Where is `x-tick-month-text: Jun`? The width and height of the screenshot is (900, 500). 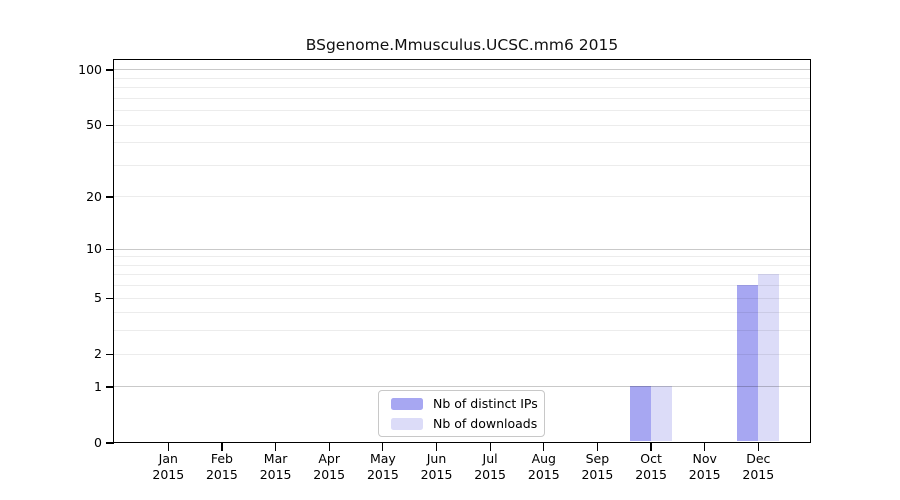 x-tick-month-text: Jun is located at coordinates (436, 458).